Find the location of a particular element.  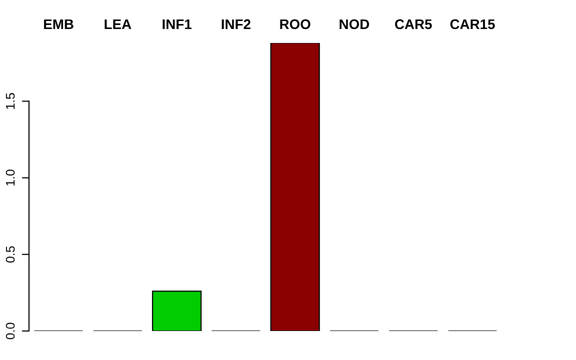

x-tick-label: CAR15 is located at coordinates (472, 24).